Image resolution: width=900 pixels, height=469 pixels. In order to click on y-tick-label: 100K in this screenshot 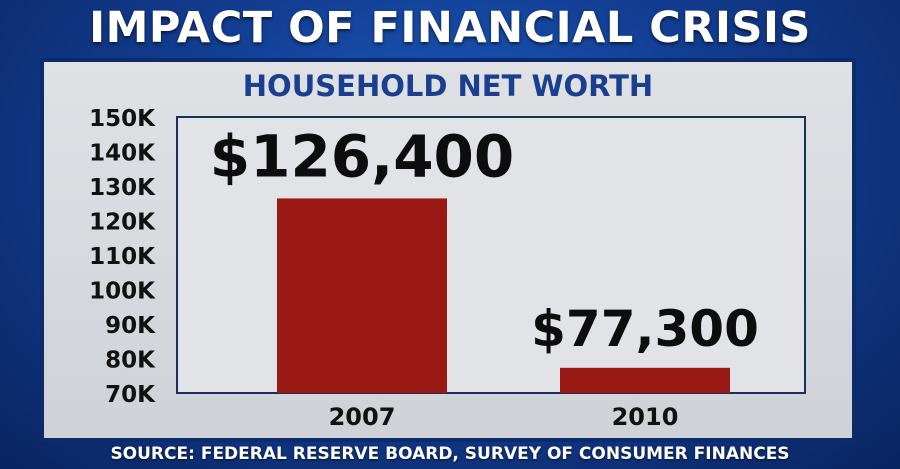, I will do `click(122, 292)`.